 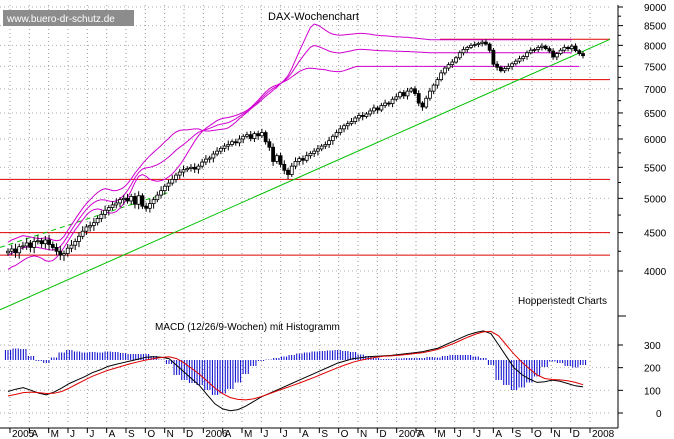 I want to click on x-tick-label: N, so click(x=170, y=434).